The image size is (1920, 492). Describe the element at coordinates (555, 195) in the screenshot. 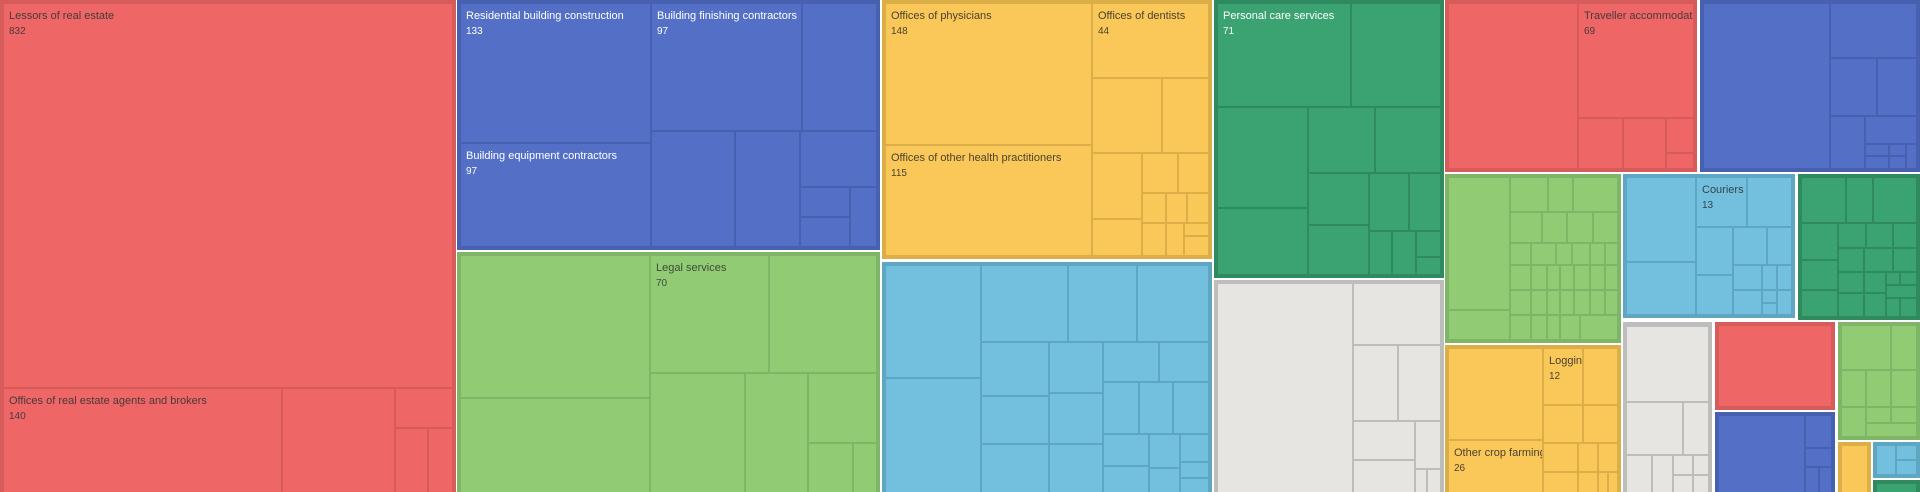

I see `treemap-node: Building equipment contractors 97` at that location.